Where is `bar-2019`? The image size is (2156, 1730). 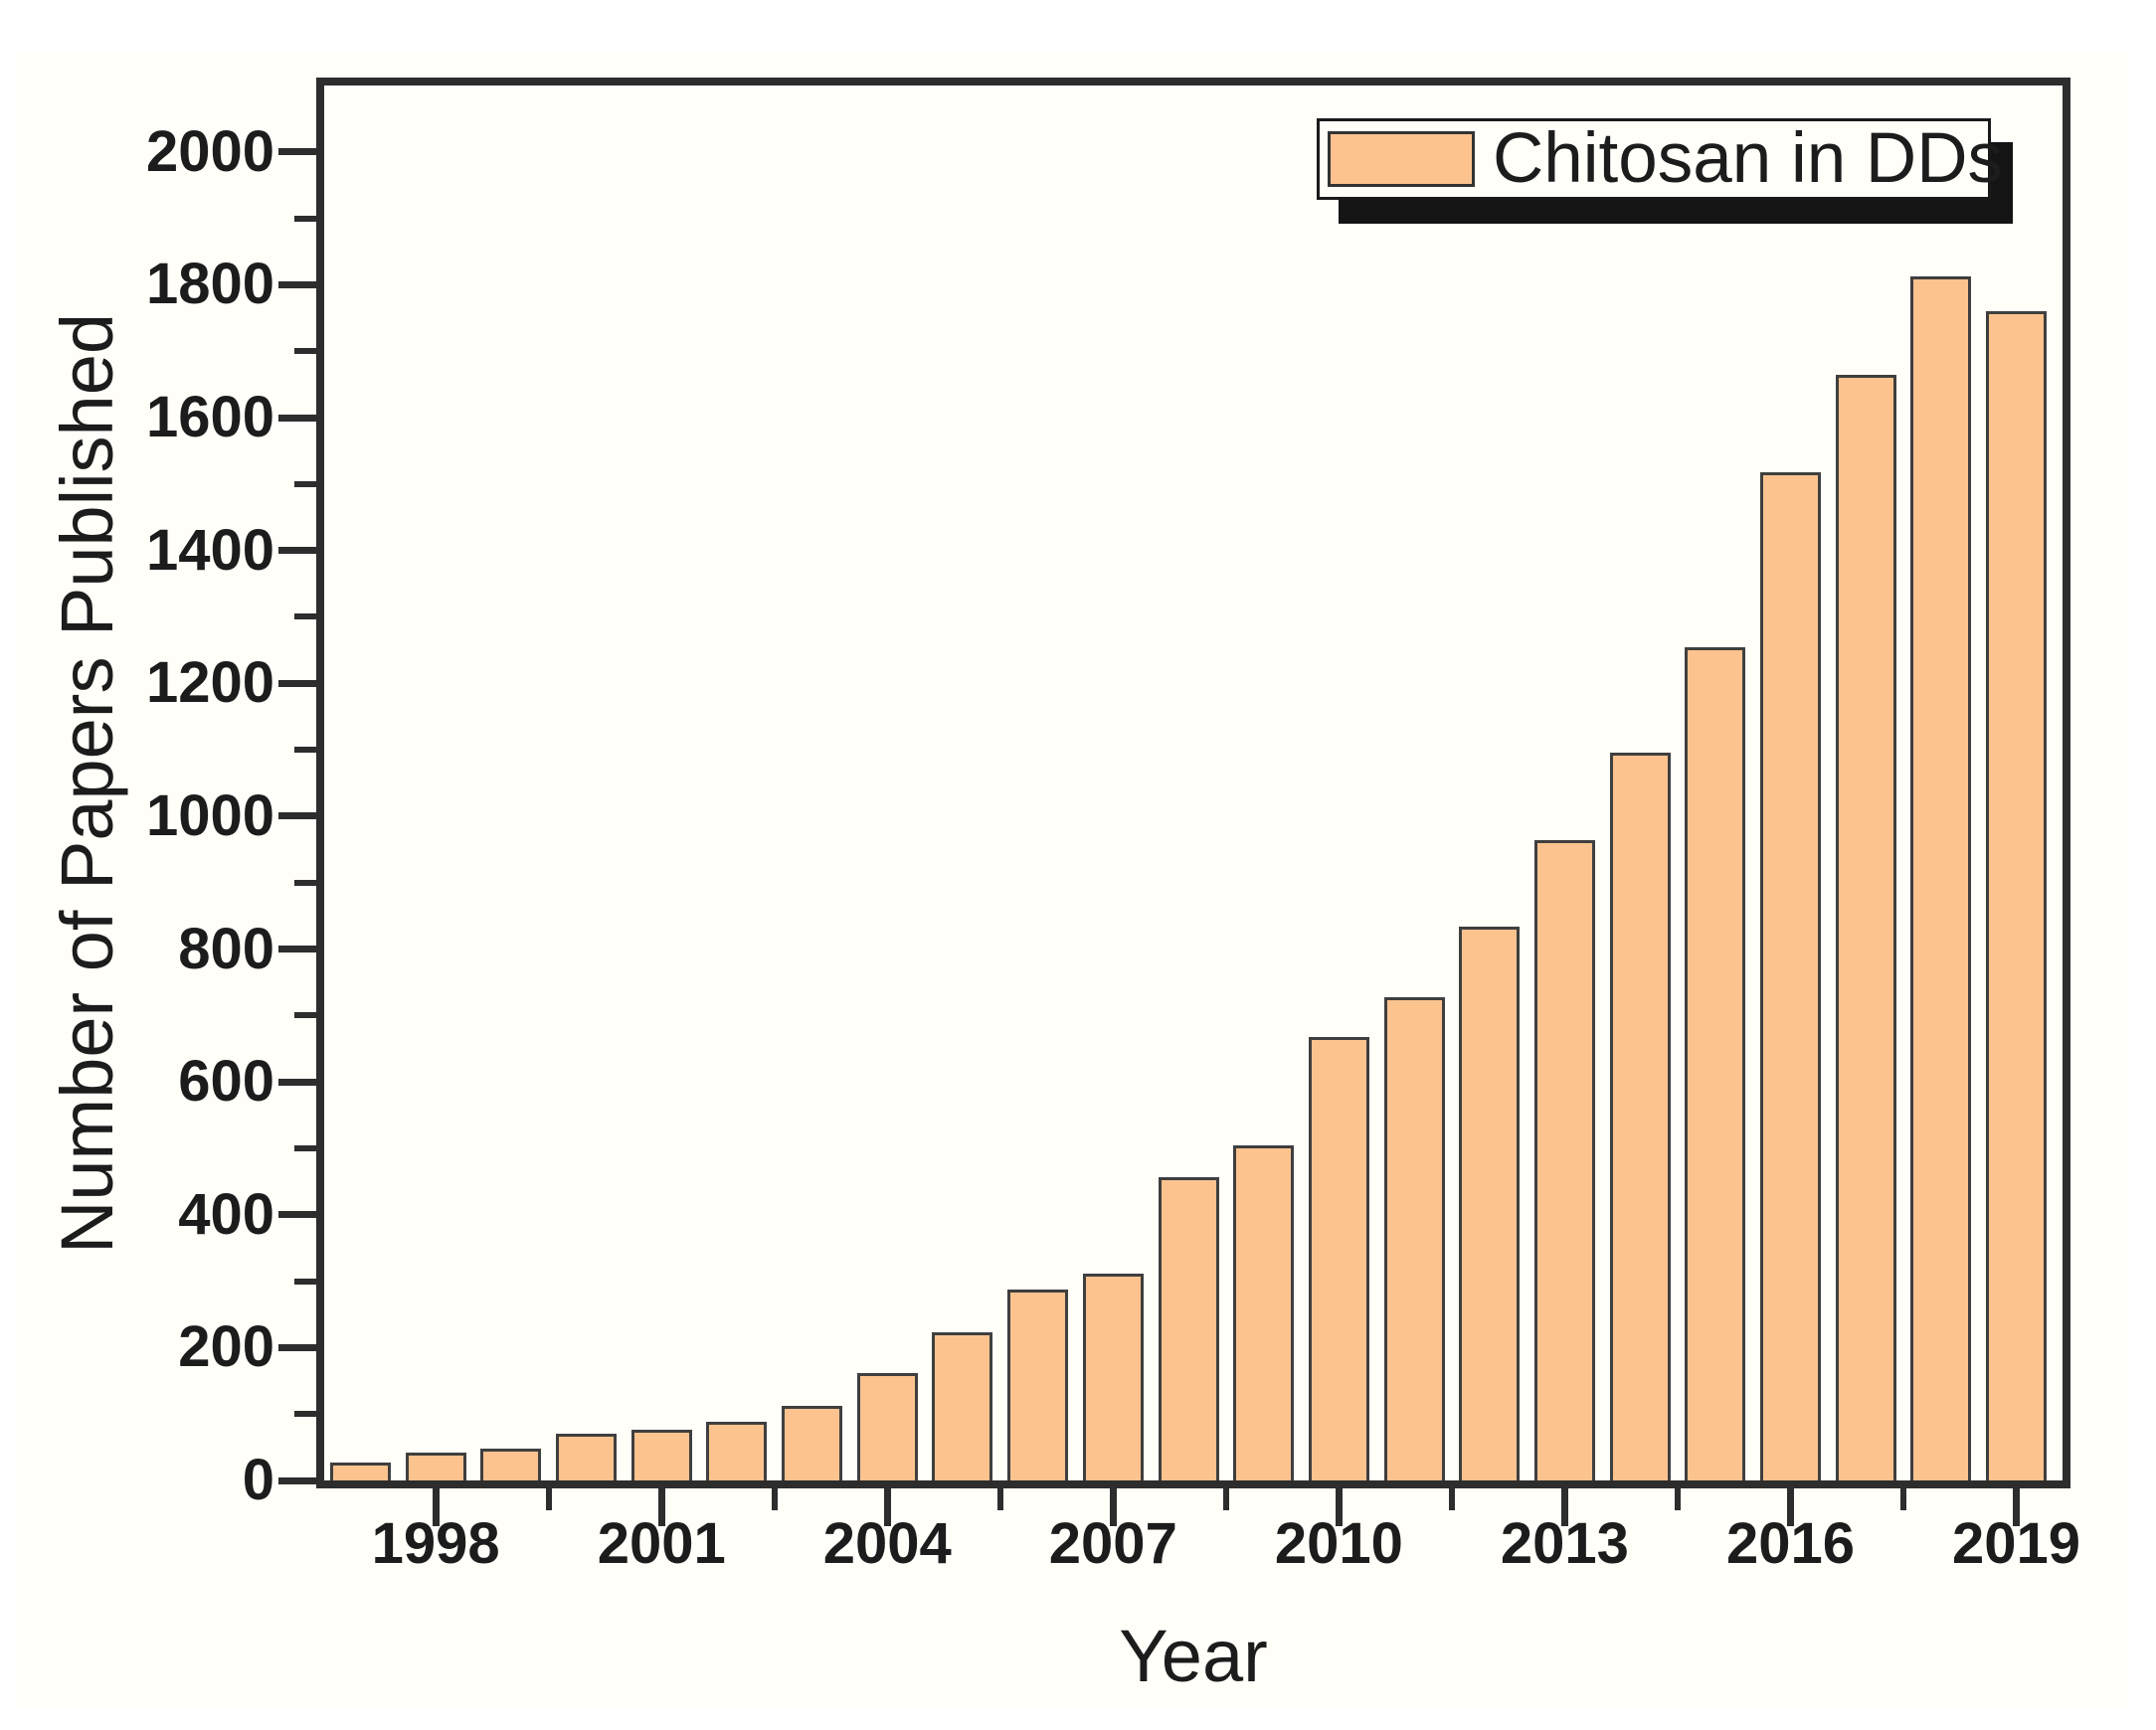 bar-2019 is located at coordinates (2016, 896).